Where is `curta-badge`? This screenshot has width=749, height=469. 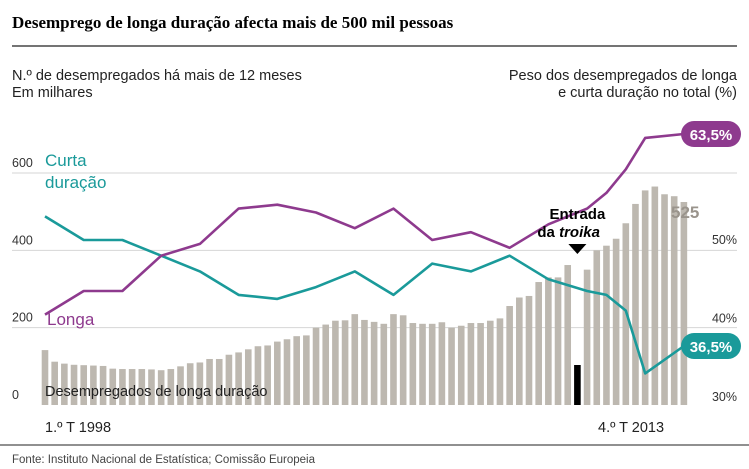
curta-badge is located at coordinates (711, 345).